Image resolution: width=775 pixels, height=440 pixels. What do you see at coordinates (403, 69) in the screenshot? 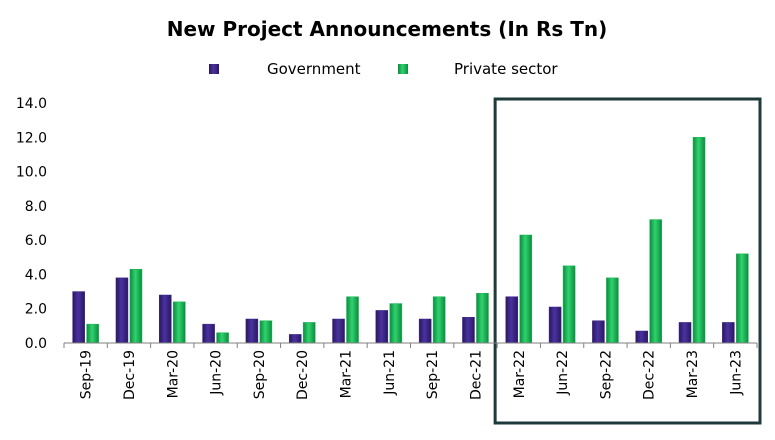
I see `legend-swatch-private` at bounding box center [403, 69].